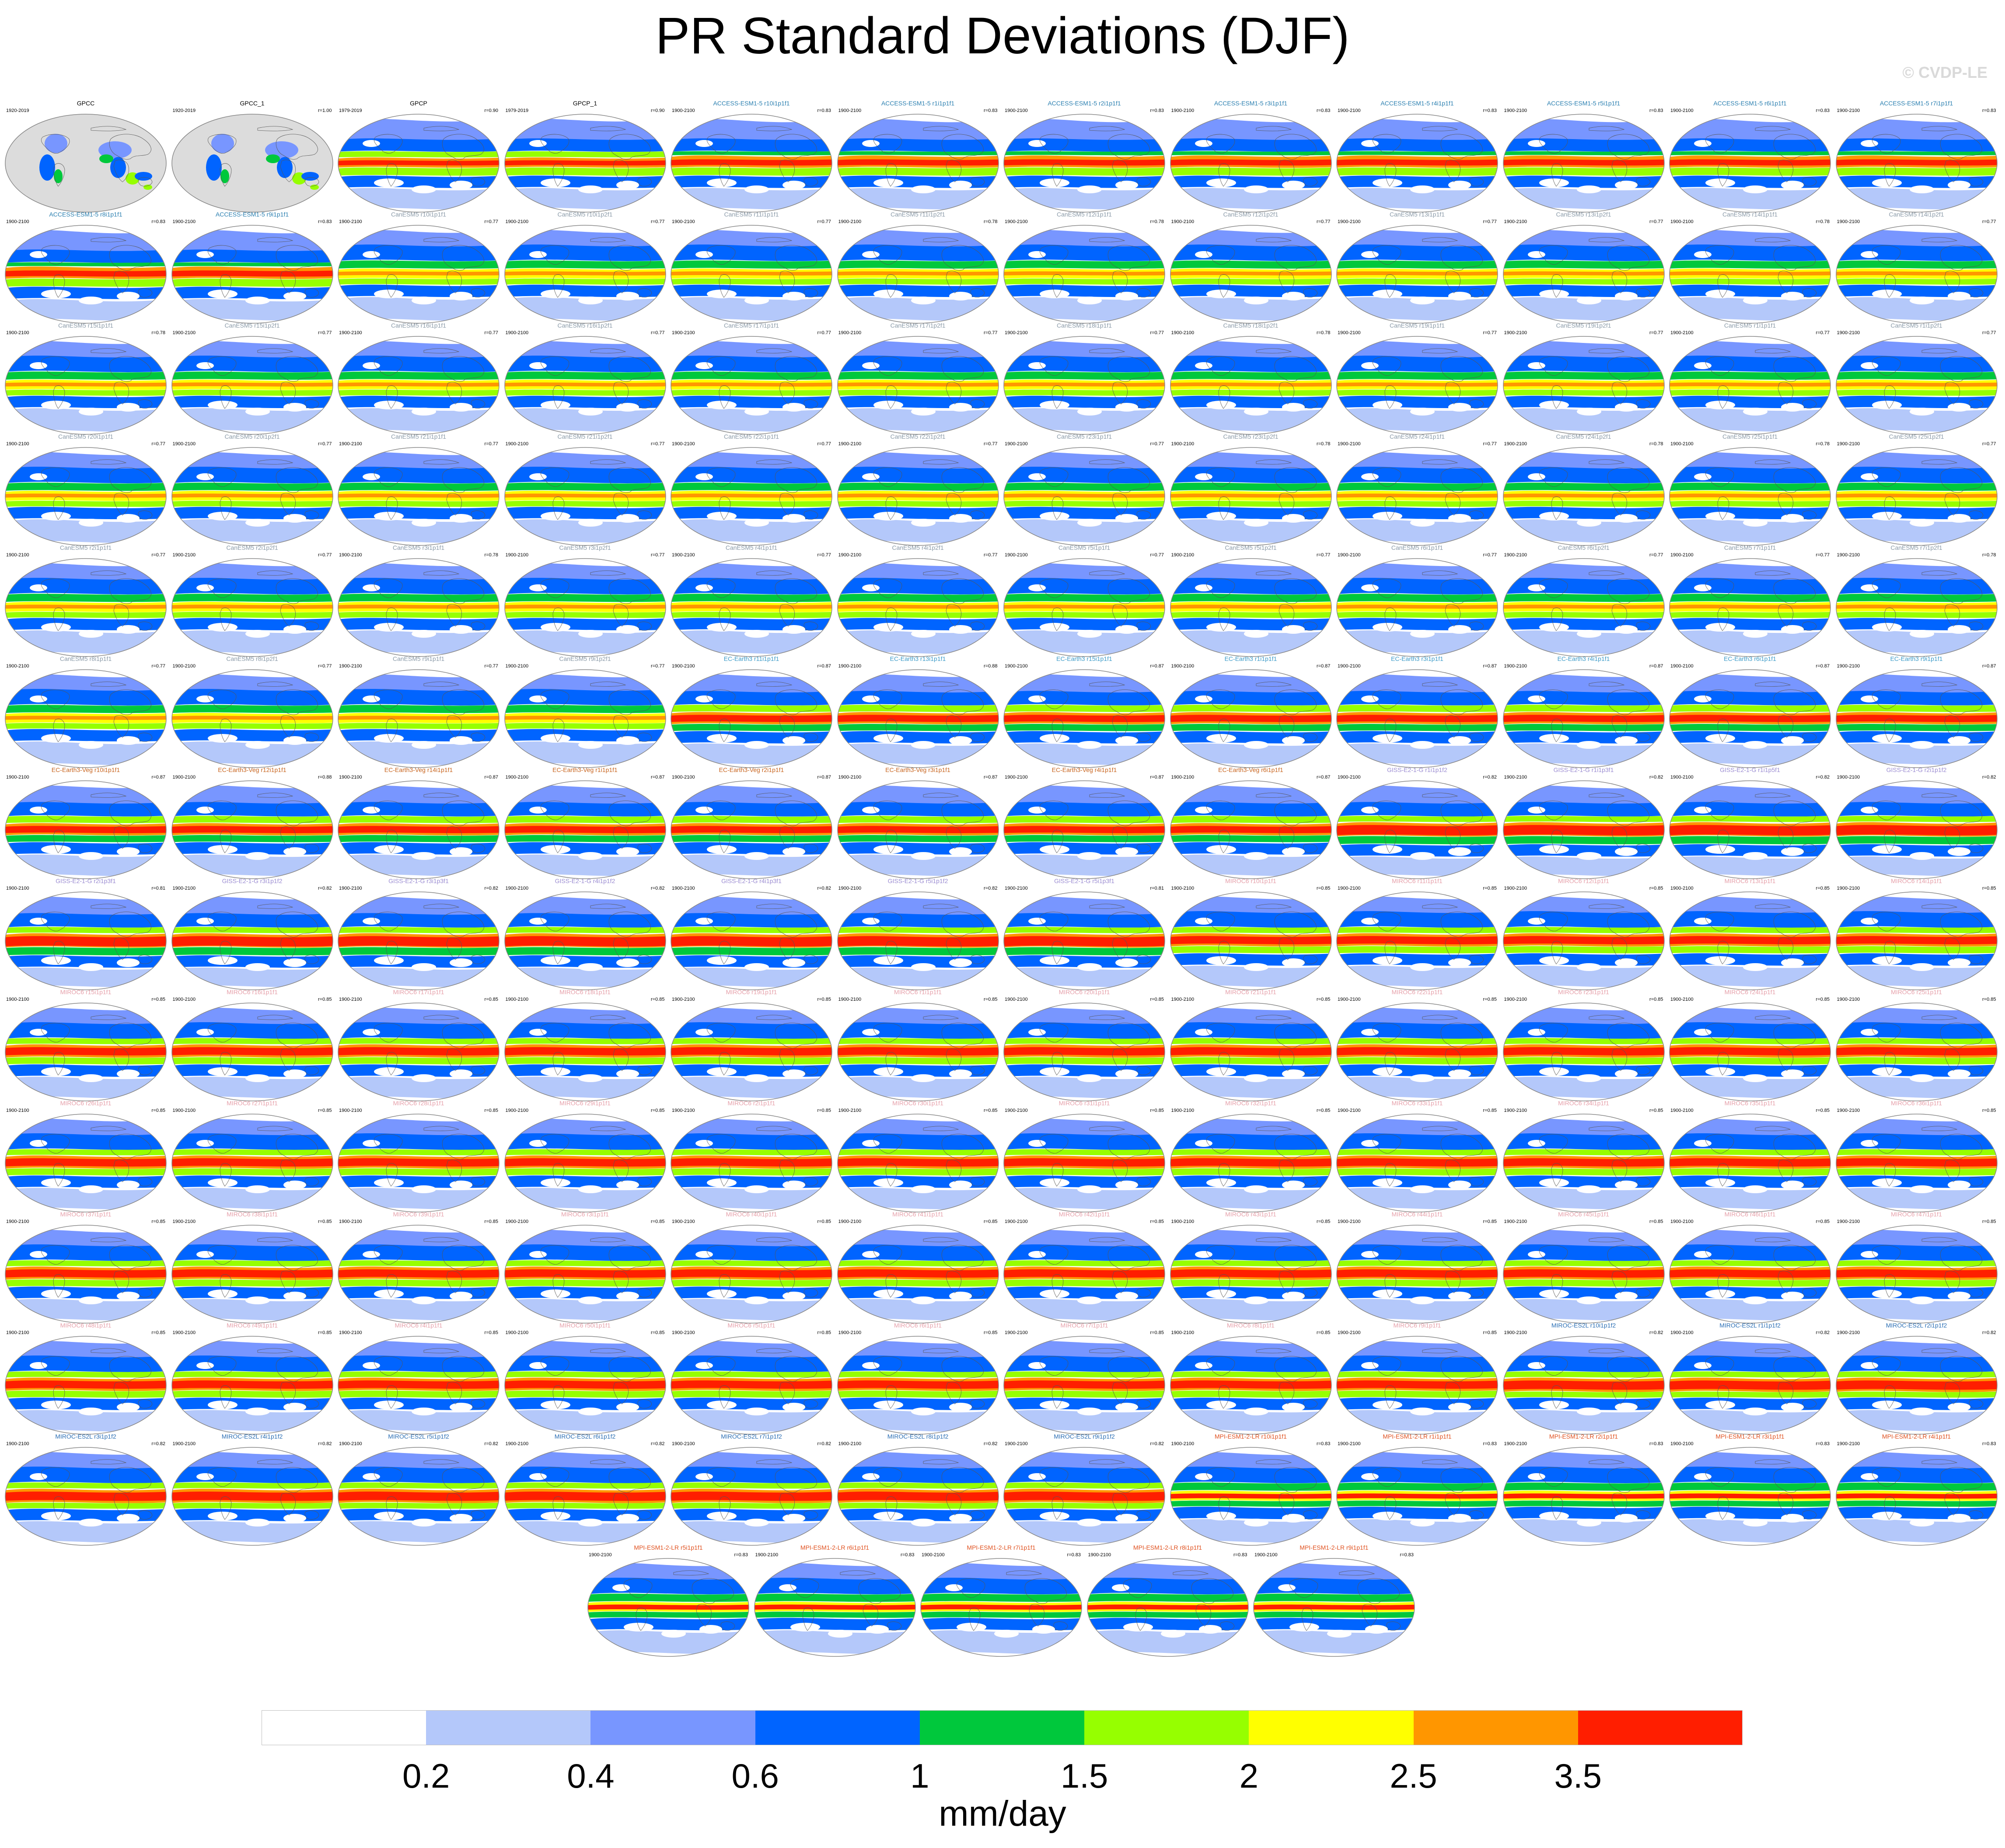  What do you see at coordinates (585, 1436) in the screenshot?
I see `panel-title: MIROC-ES2L r6i1p1f2` at bounding box center [585, 1436].